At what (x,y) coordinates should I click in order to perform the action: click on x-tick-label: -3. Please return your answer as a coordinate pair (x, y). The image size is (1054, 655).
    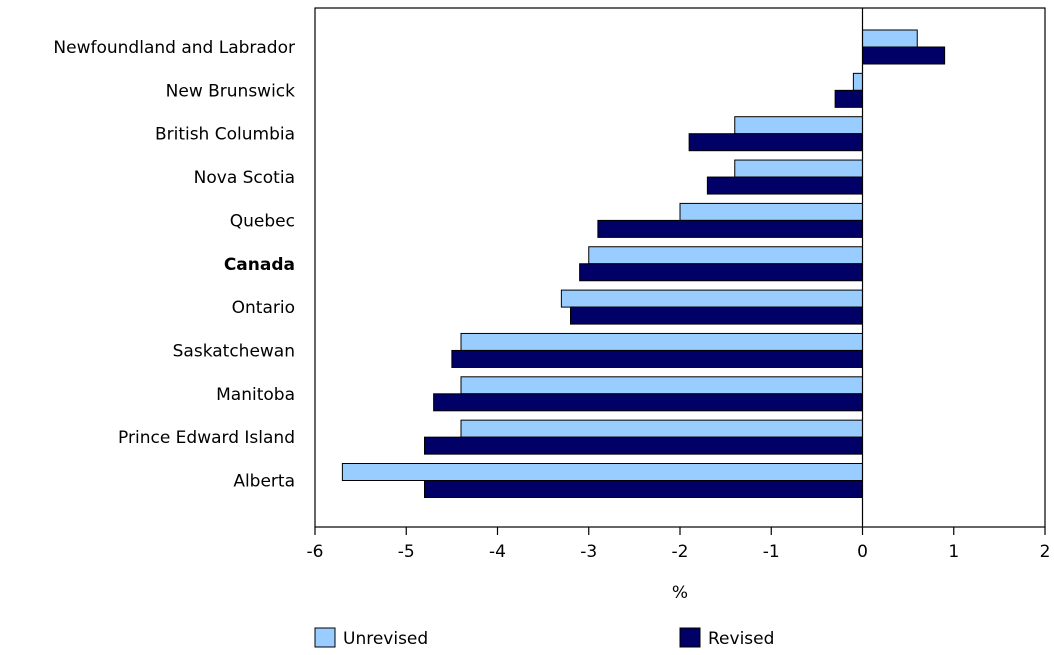
    Looking at the image, I should click on (588, 552).